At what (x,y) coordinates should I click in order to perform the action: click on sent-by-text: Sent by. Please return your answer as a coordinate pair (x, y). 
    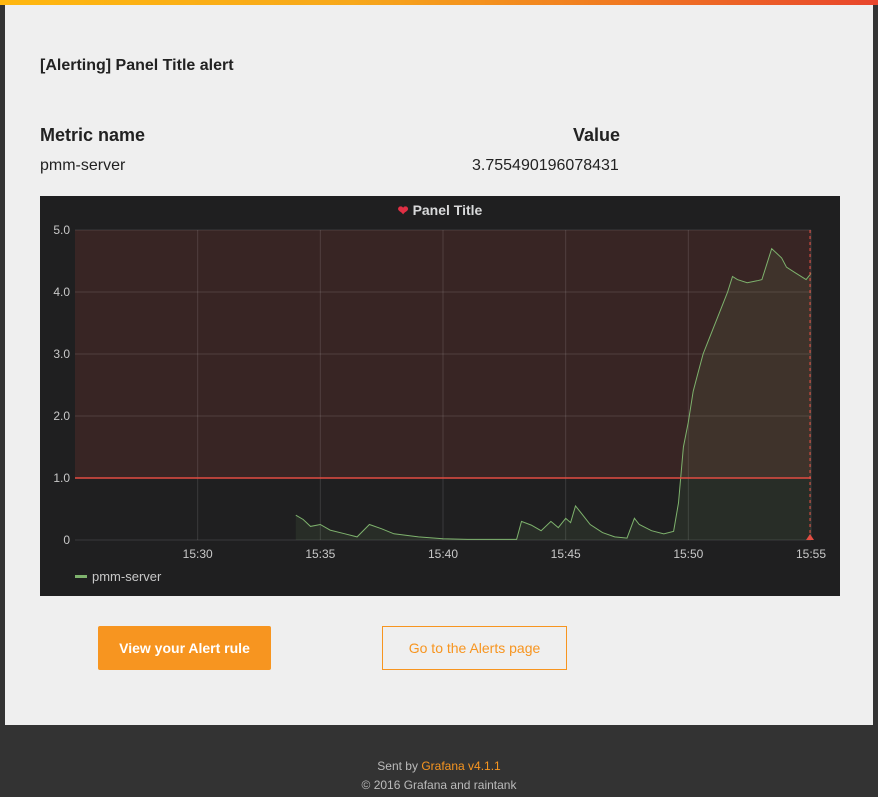
    Looking at the image, I should click on (397, 766).